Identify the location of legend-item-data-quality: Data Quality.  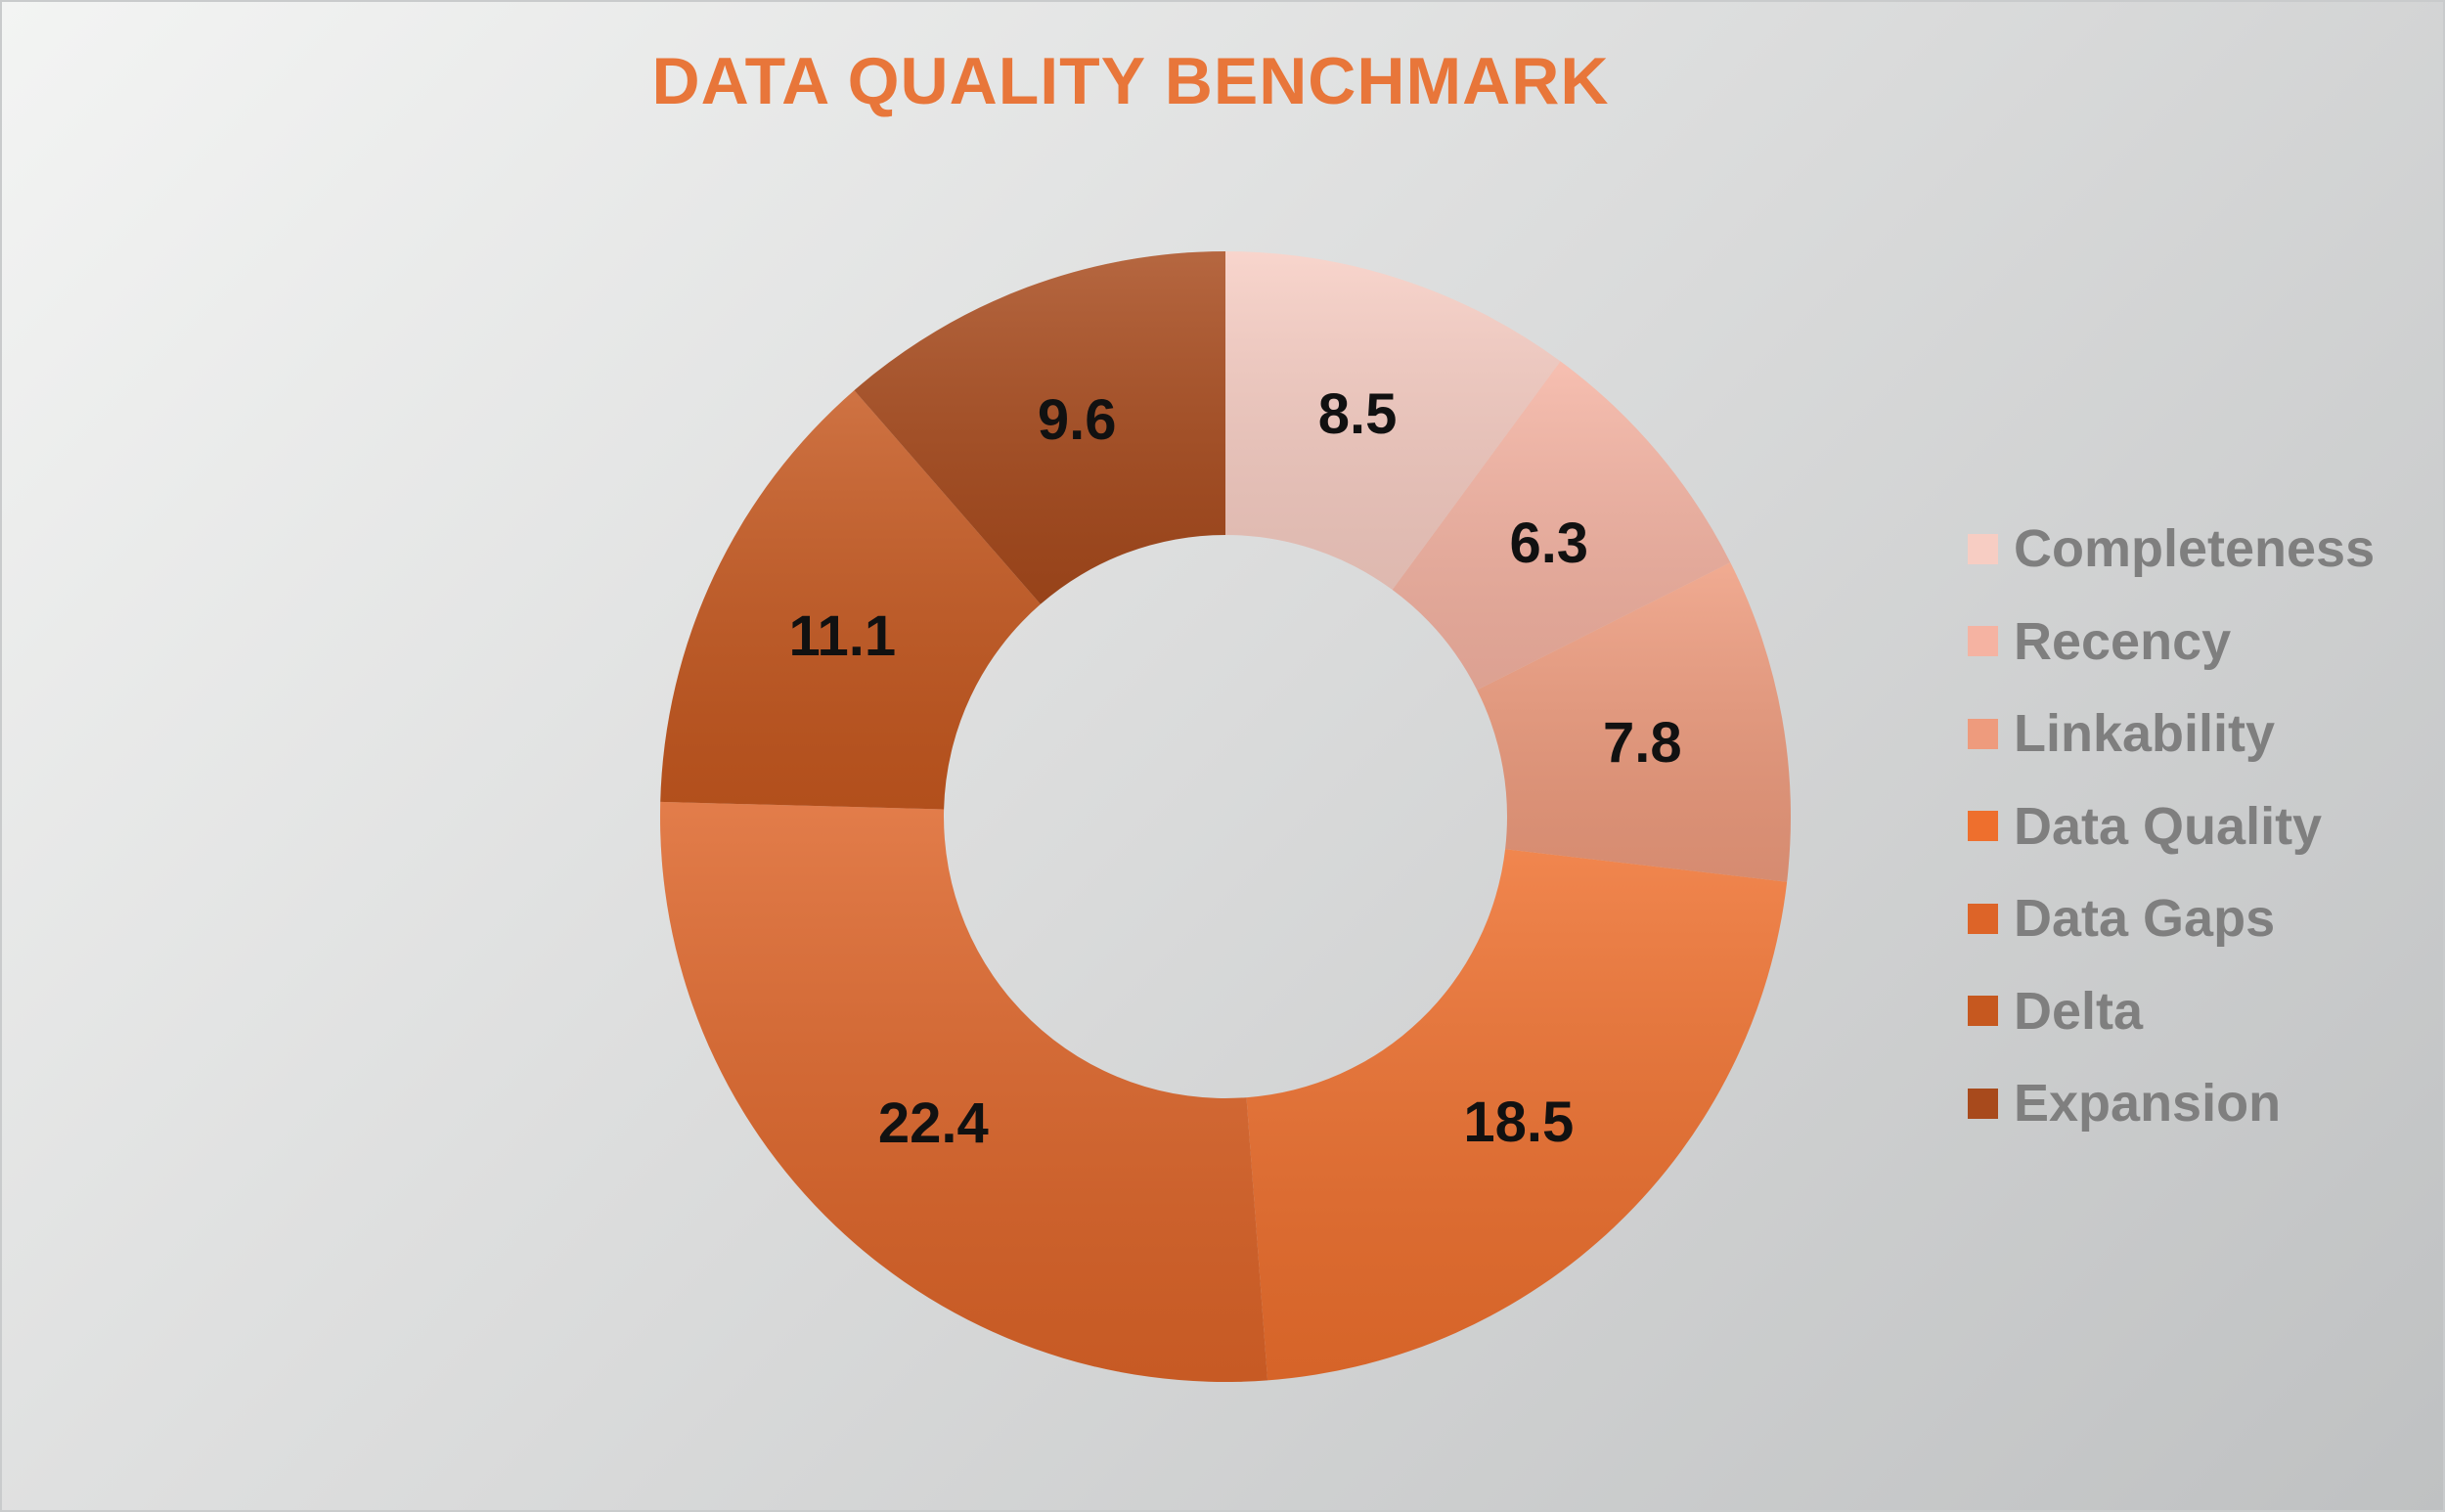
(2171, 826).